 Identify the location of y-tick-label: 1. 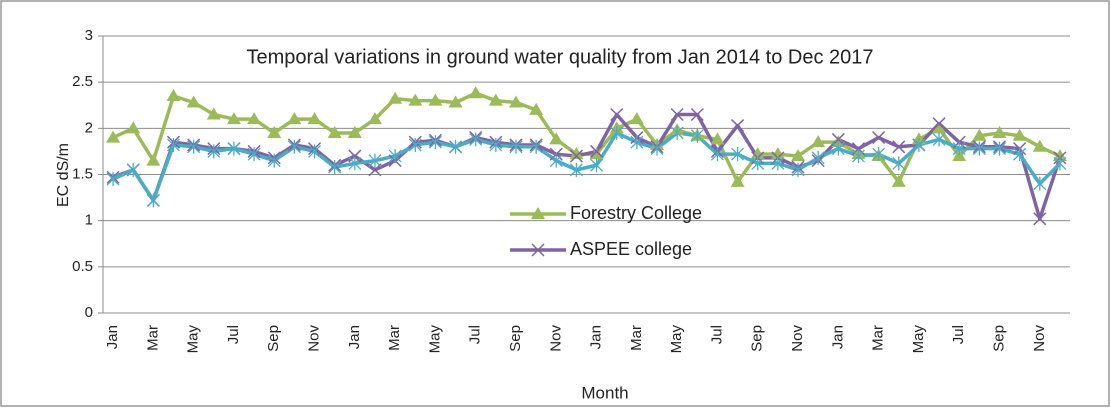
(89, 220).